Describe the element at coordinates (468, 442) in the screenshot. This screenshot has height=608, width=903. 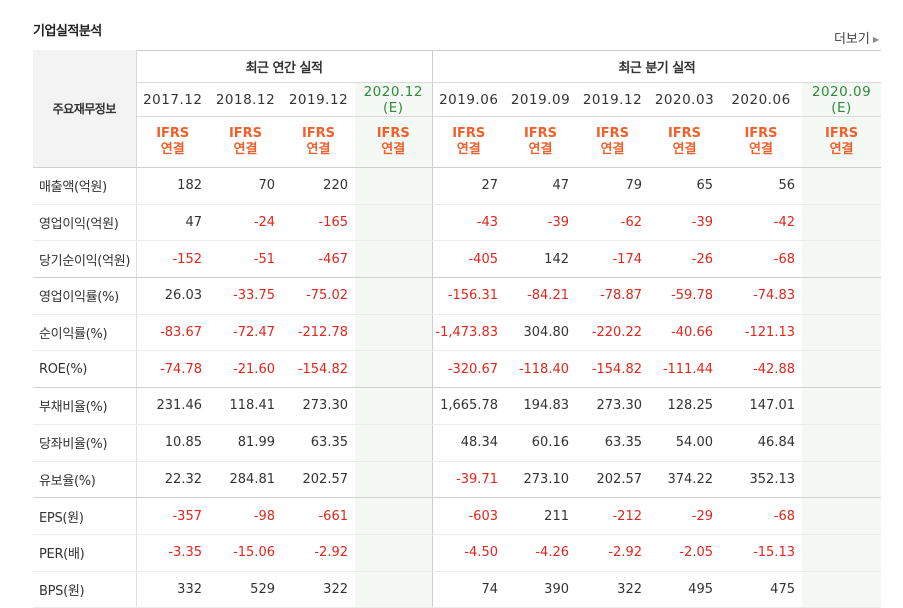
I see `quarter-value-cell: 48.34` at that location.